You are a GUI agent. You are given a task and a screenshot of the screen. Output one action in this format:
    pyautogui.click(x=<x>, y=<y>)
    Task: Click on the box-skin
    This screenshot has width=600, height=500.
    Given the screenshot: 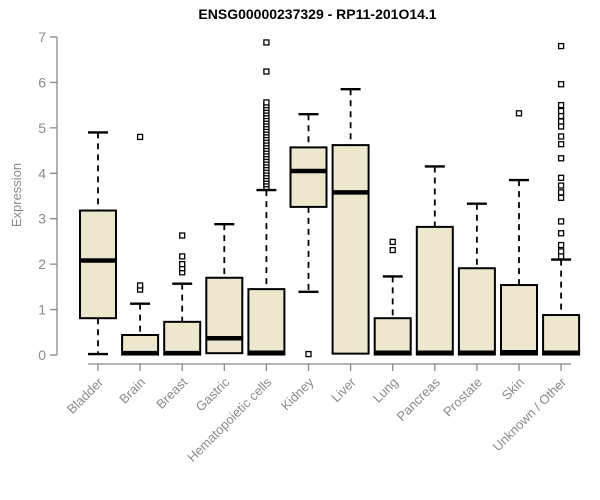 What is the action you would take?
    pyautogui.click(x=519, y=320)
    